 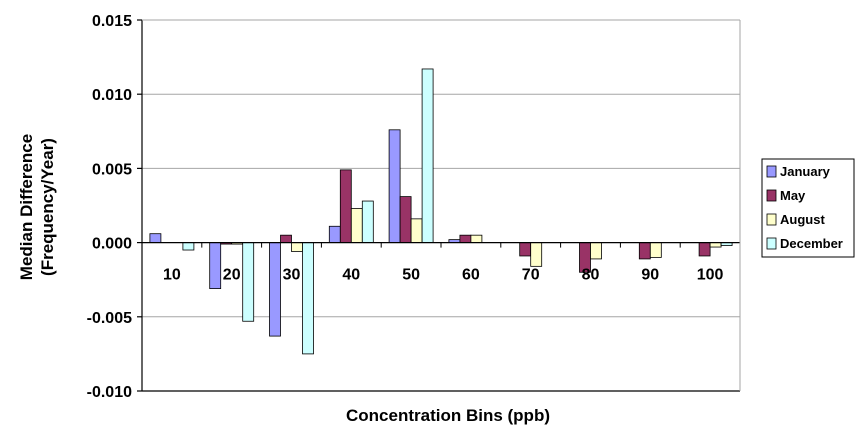 What do you see at coordinates (114, 207) in the screenshot?
I see `y-axis-ticks: 0.015 0.010 0.005 0.000 -0.005 -0.010` at bounding box center [114, 207].